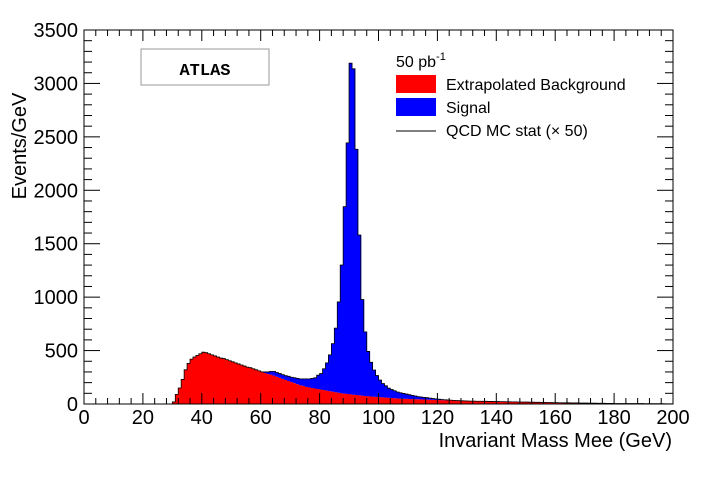  Describe the element at coordinates (496, 418) in the screenshot. I see `x-tick-label-140: 140` at that location.